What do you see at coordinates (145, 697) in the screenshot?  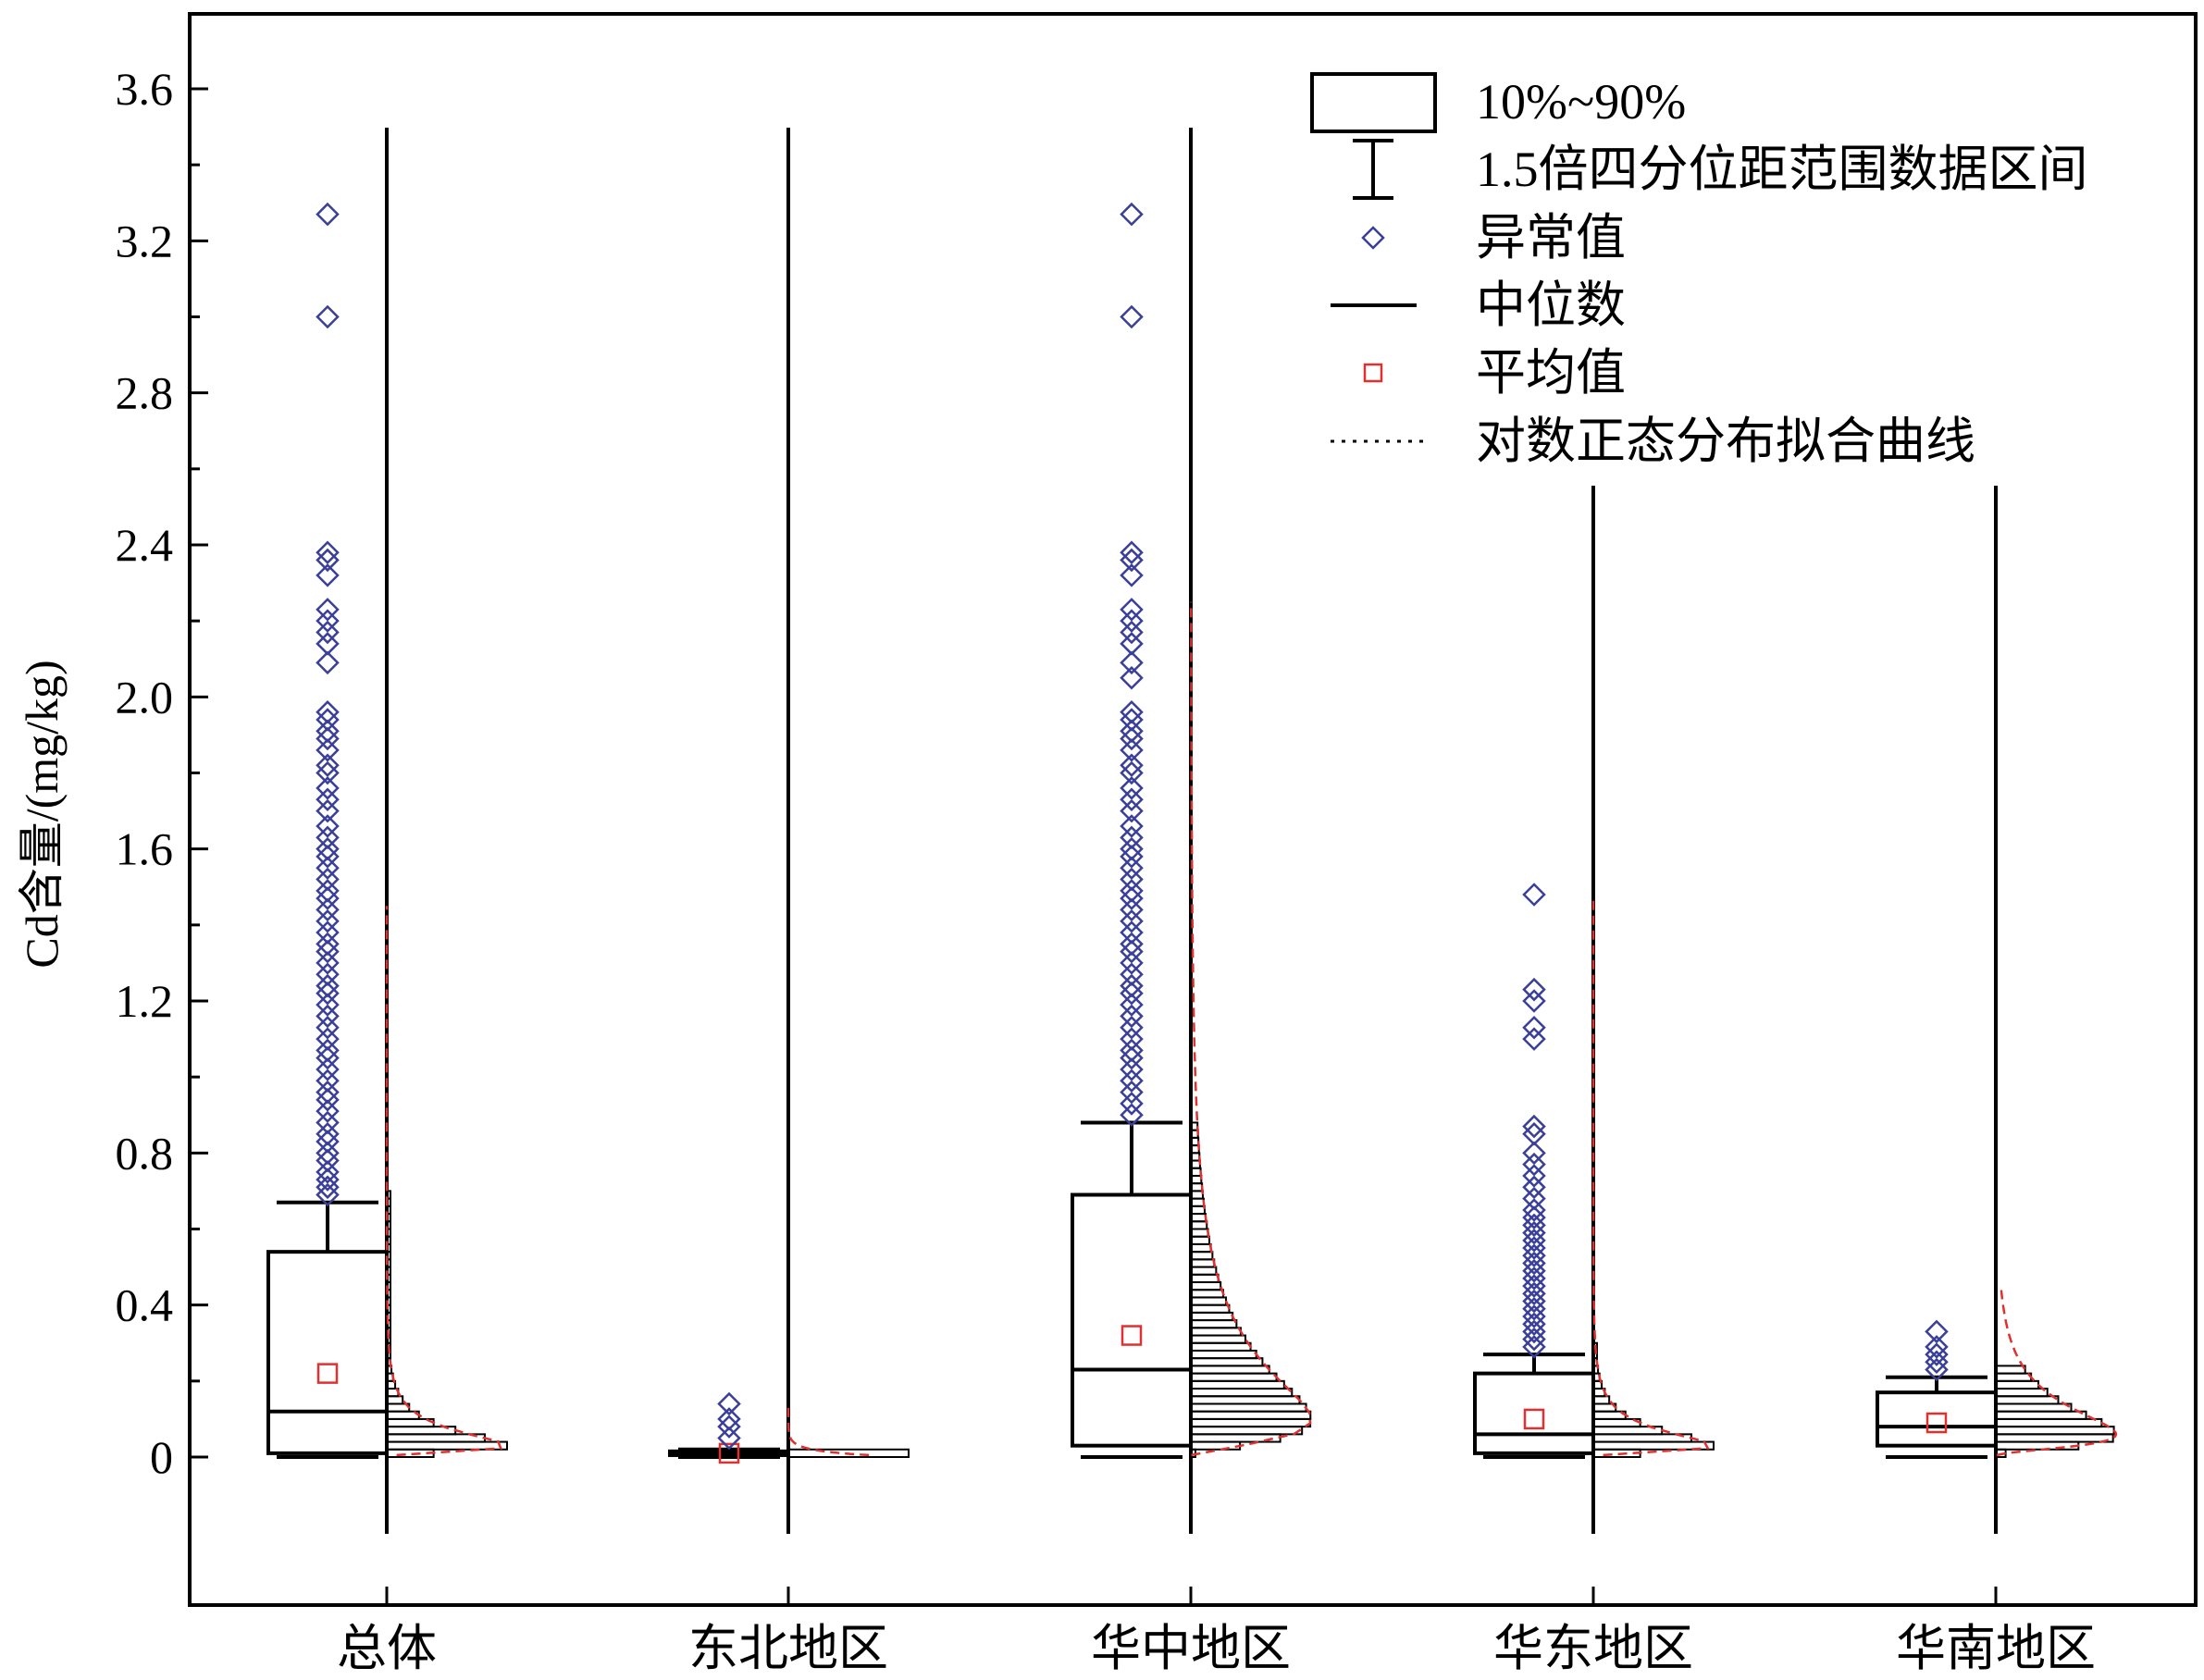 I see `y-tick-label: 2.0` at bounding box center [145, 697].